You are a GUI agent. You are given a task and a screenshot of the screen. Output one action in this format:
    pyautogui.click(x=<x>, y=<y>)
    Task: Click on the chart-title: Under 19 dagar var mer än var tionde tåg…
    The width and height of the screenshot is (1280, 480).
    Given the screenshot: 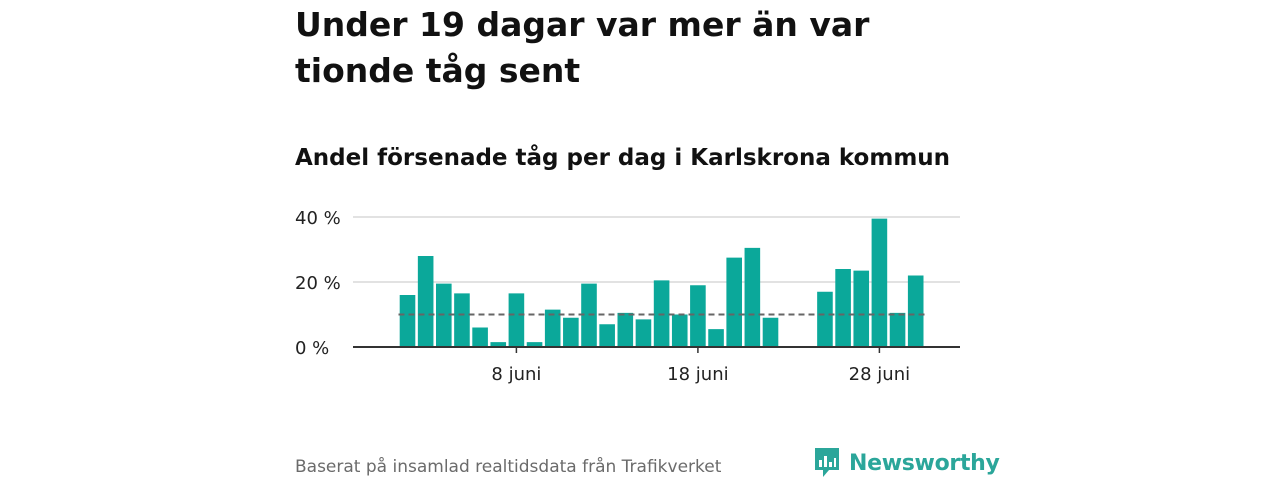 What is the action you would take?
    pyautogui.click(x=582, y=47)
    